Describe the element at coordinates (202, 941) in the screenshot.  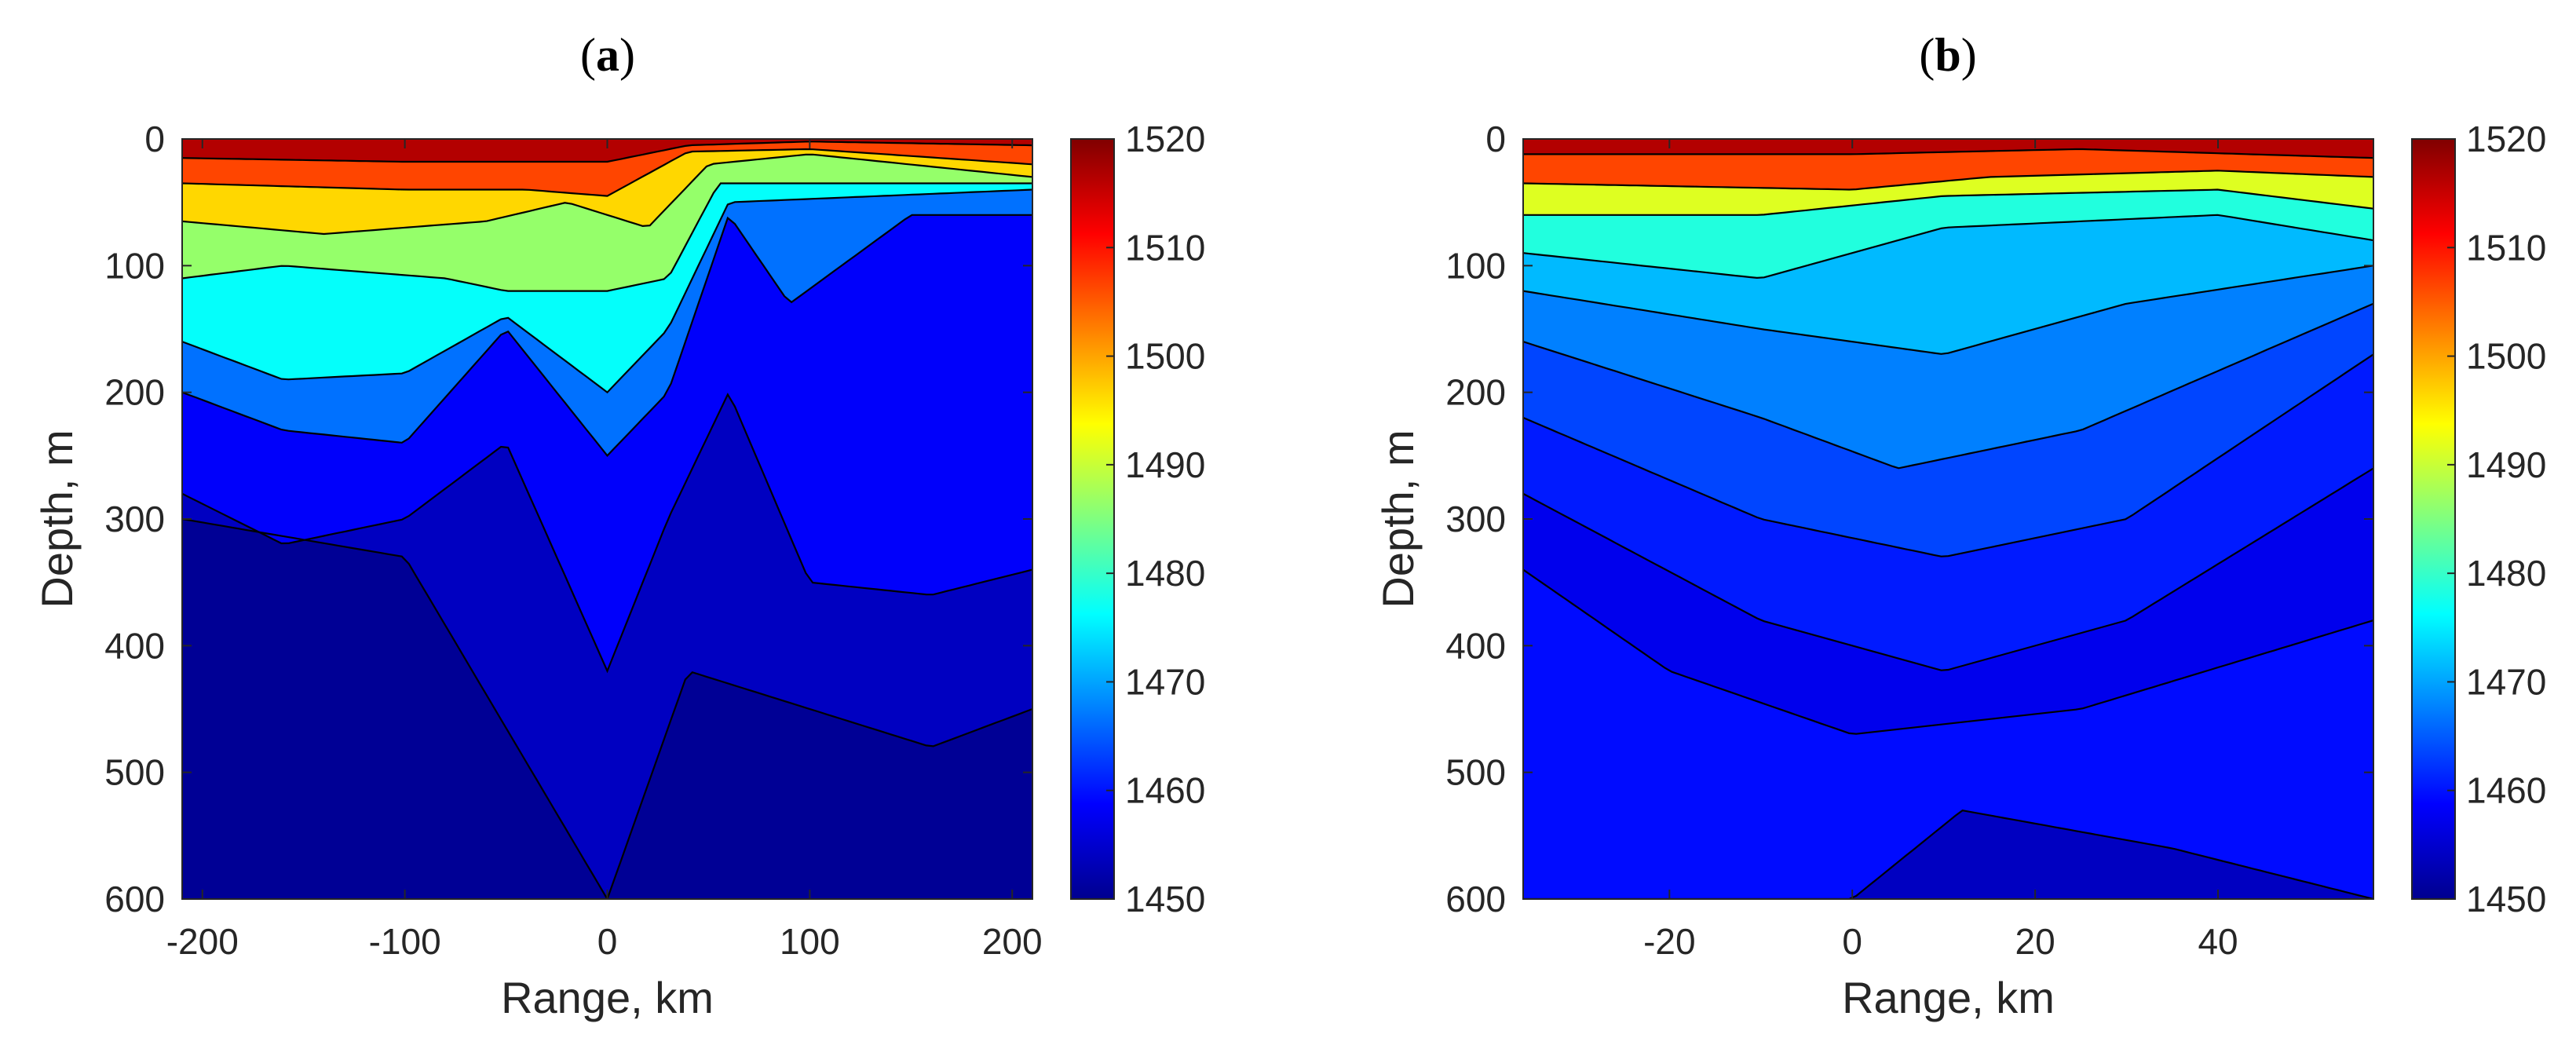
I see `x-tick-label: -200` at that location.